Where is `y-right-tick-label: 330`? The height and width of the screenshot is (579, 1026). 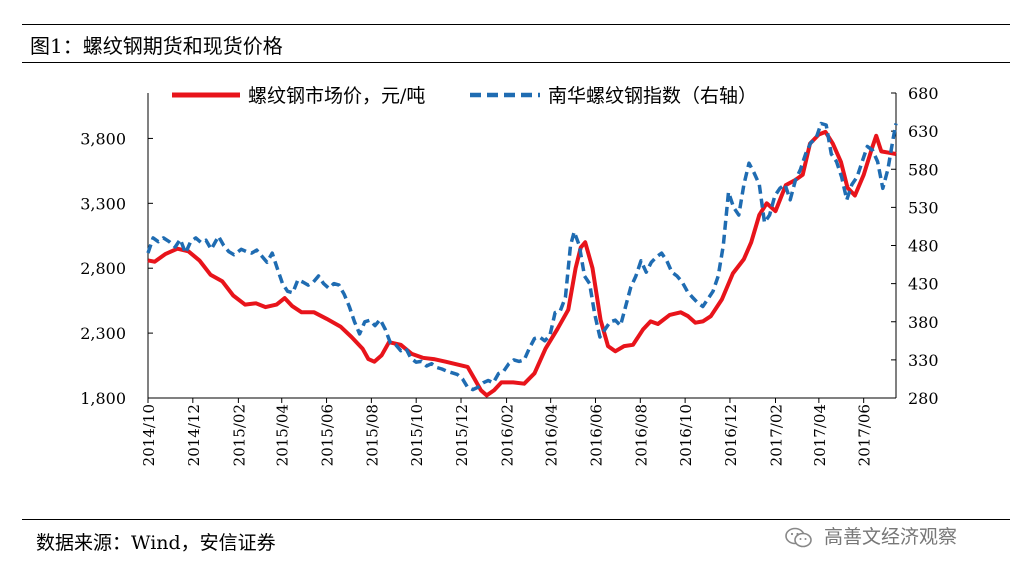 y-right-tick-label: 330 is located at coordinates (923, 360).